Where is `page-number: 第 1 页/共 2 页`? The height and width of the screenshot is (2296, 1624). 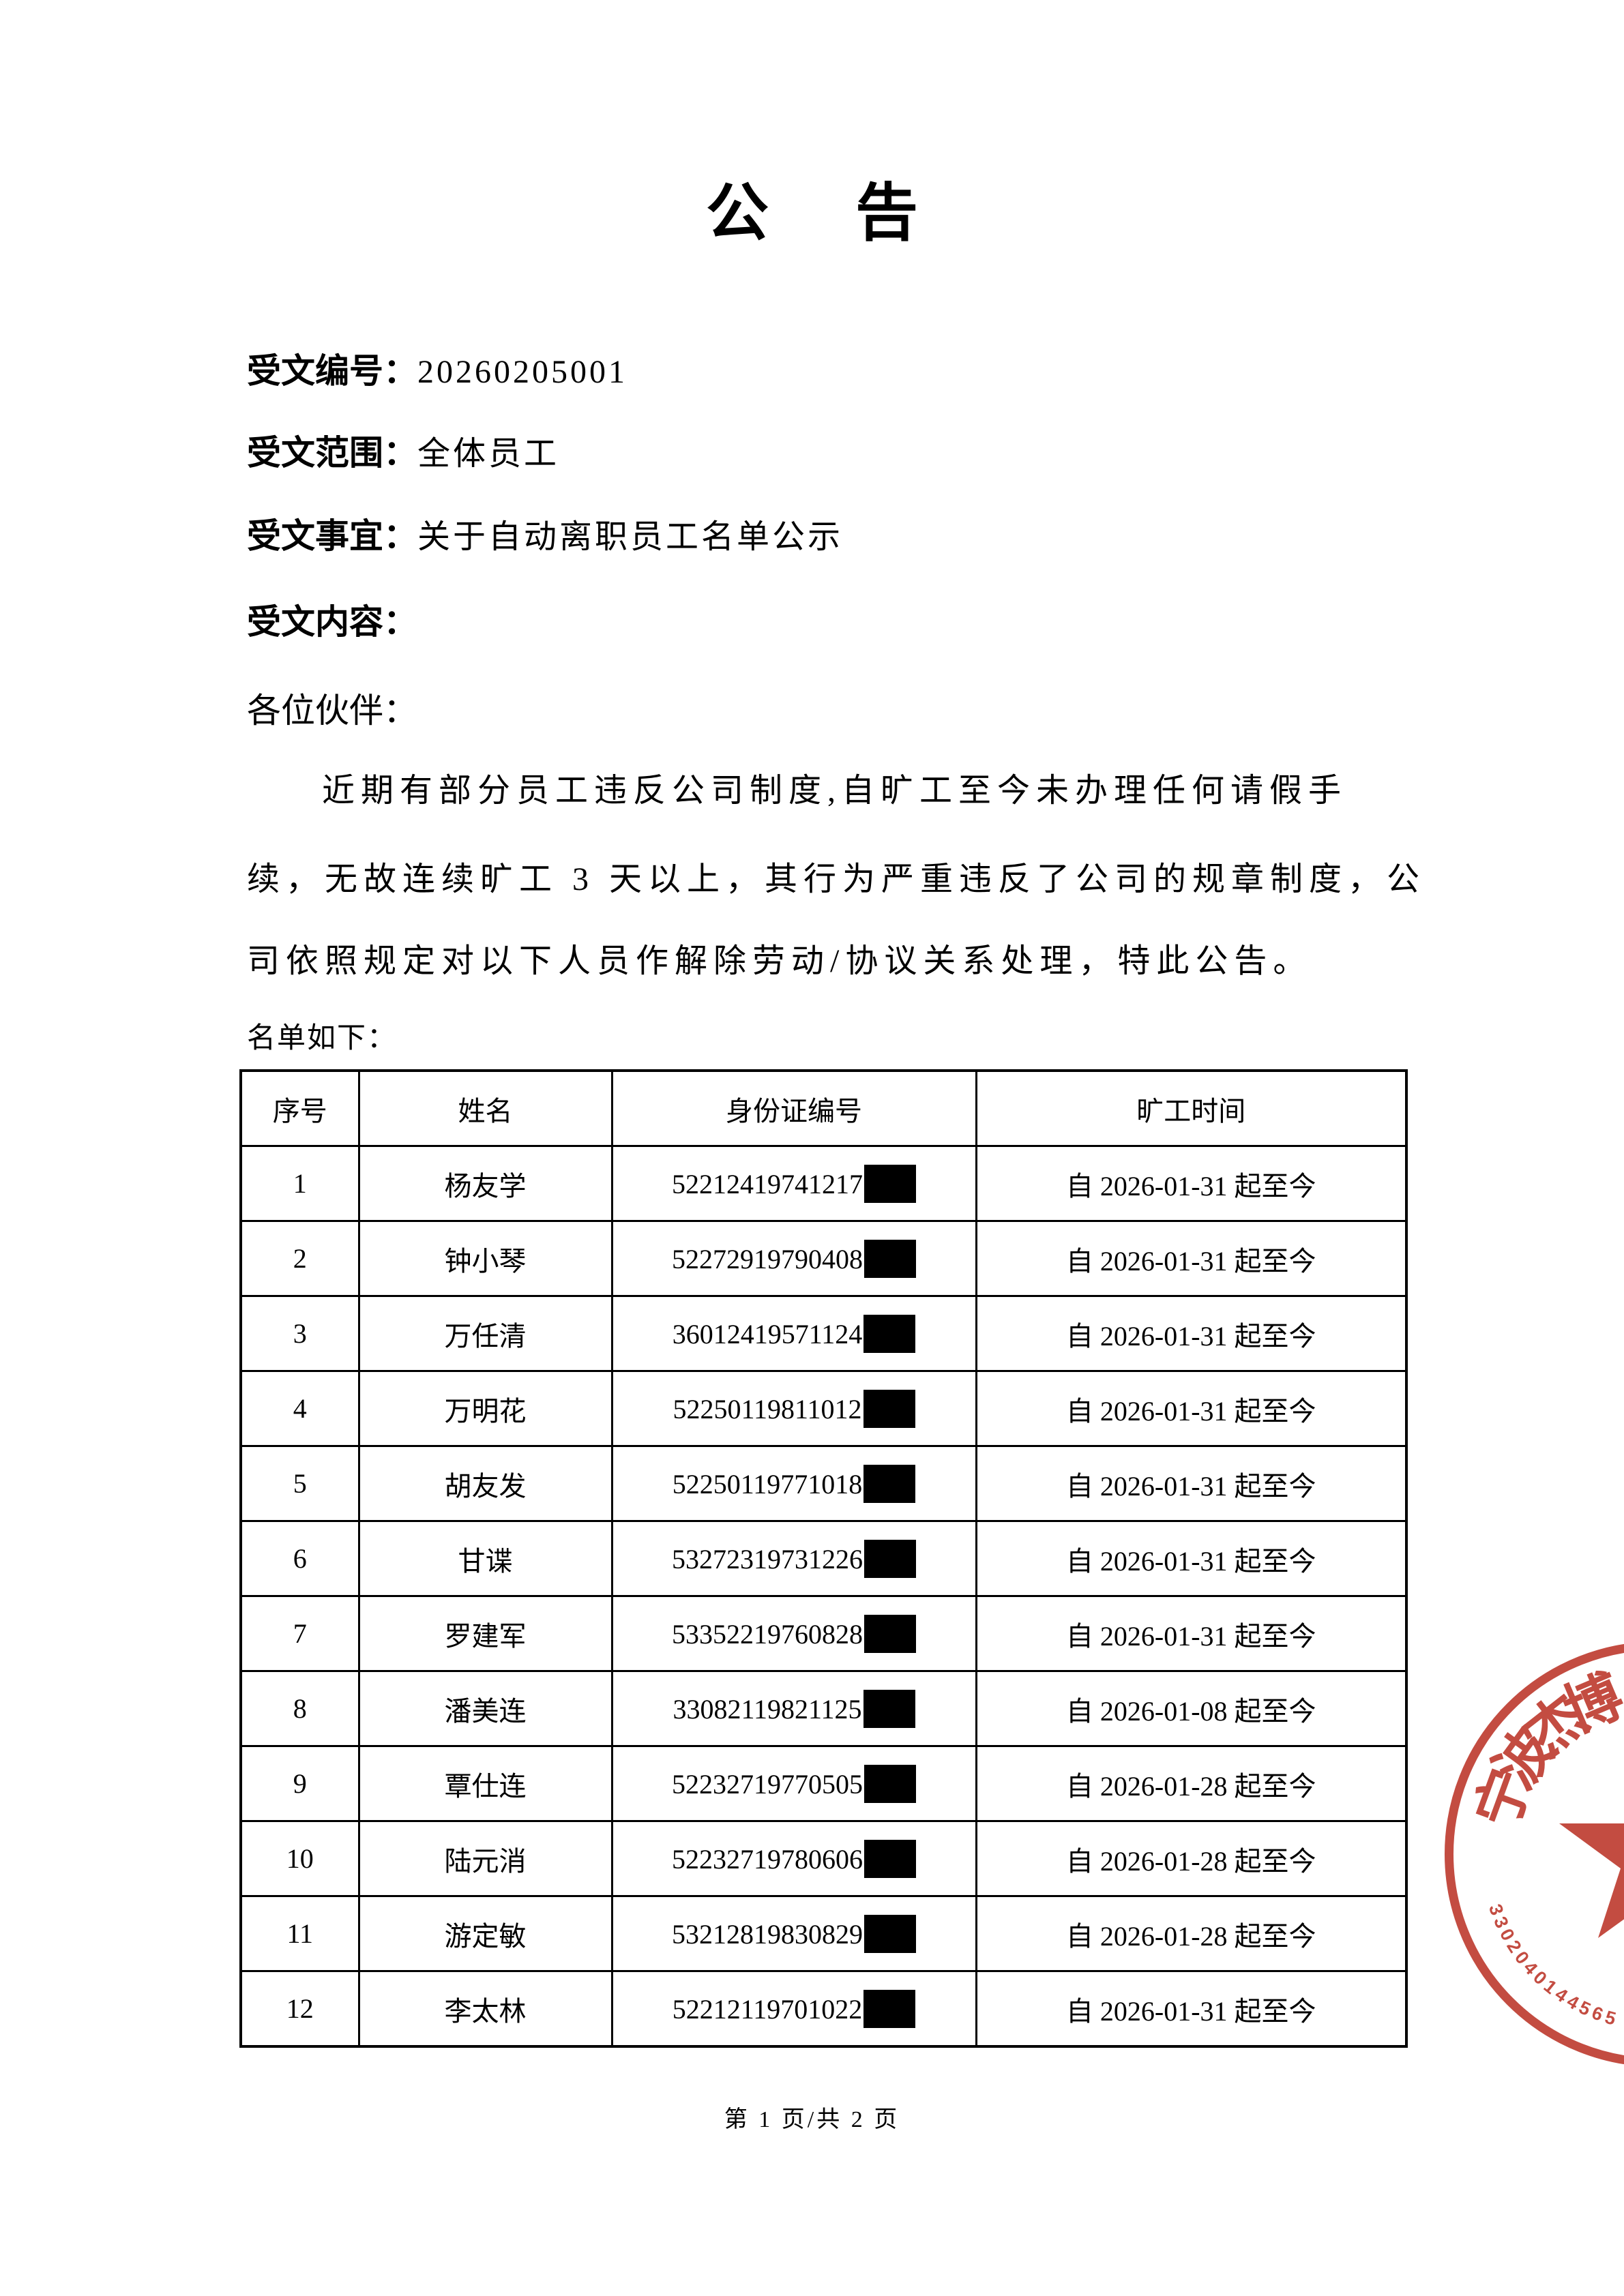 page-number: 第 1 页/共 2 页 is located at coordinates (812, 2120).